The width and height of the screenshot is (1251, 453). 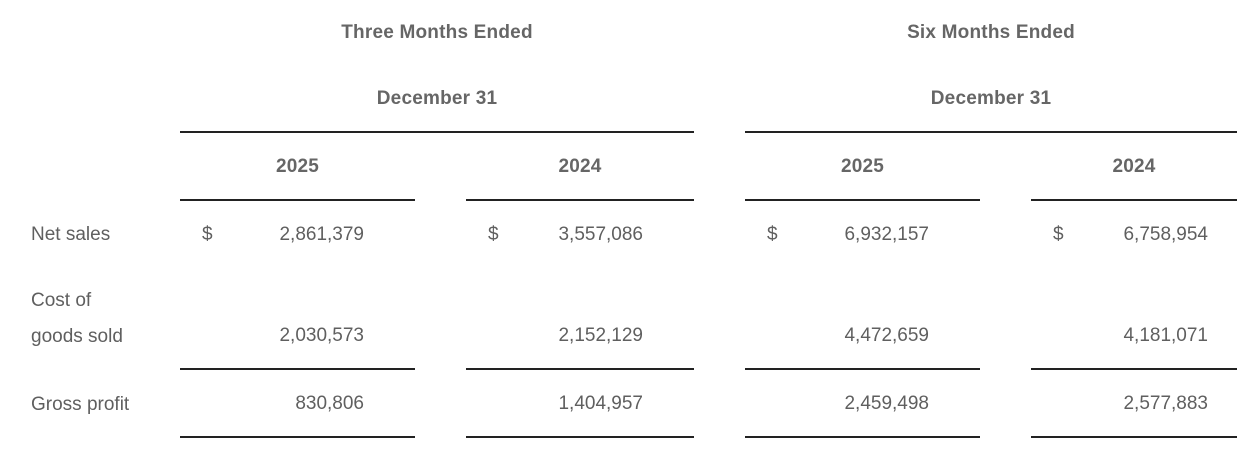 What do you see at coordinates (321, 234) in the screenshot?
I see `net-sales-value: 2,861,379` at bounding box center [321, 234].